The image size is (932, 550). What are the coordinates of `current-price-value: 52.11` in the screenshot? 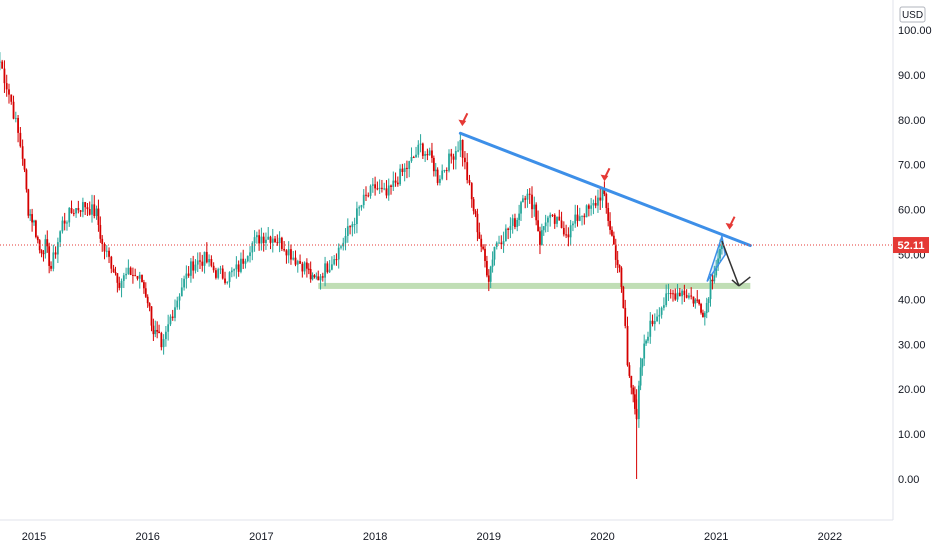 It's located at (911, 246).